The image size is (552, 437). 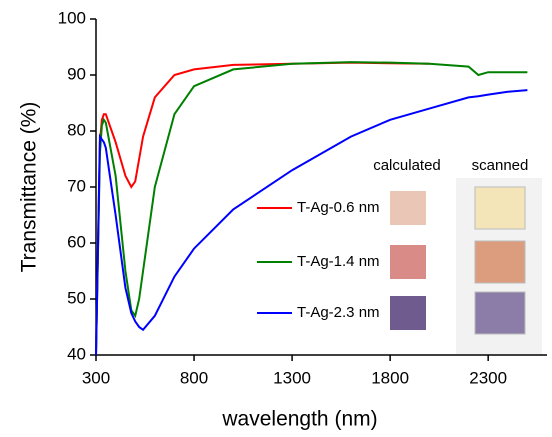 I want to click on x-tick-label: 2300, so click(x=488, y=377).